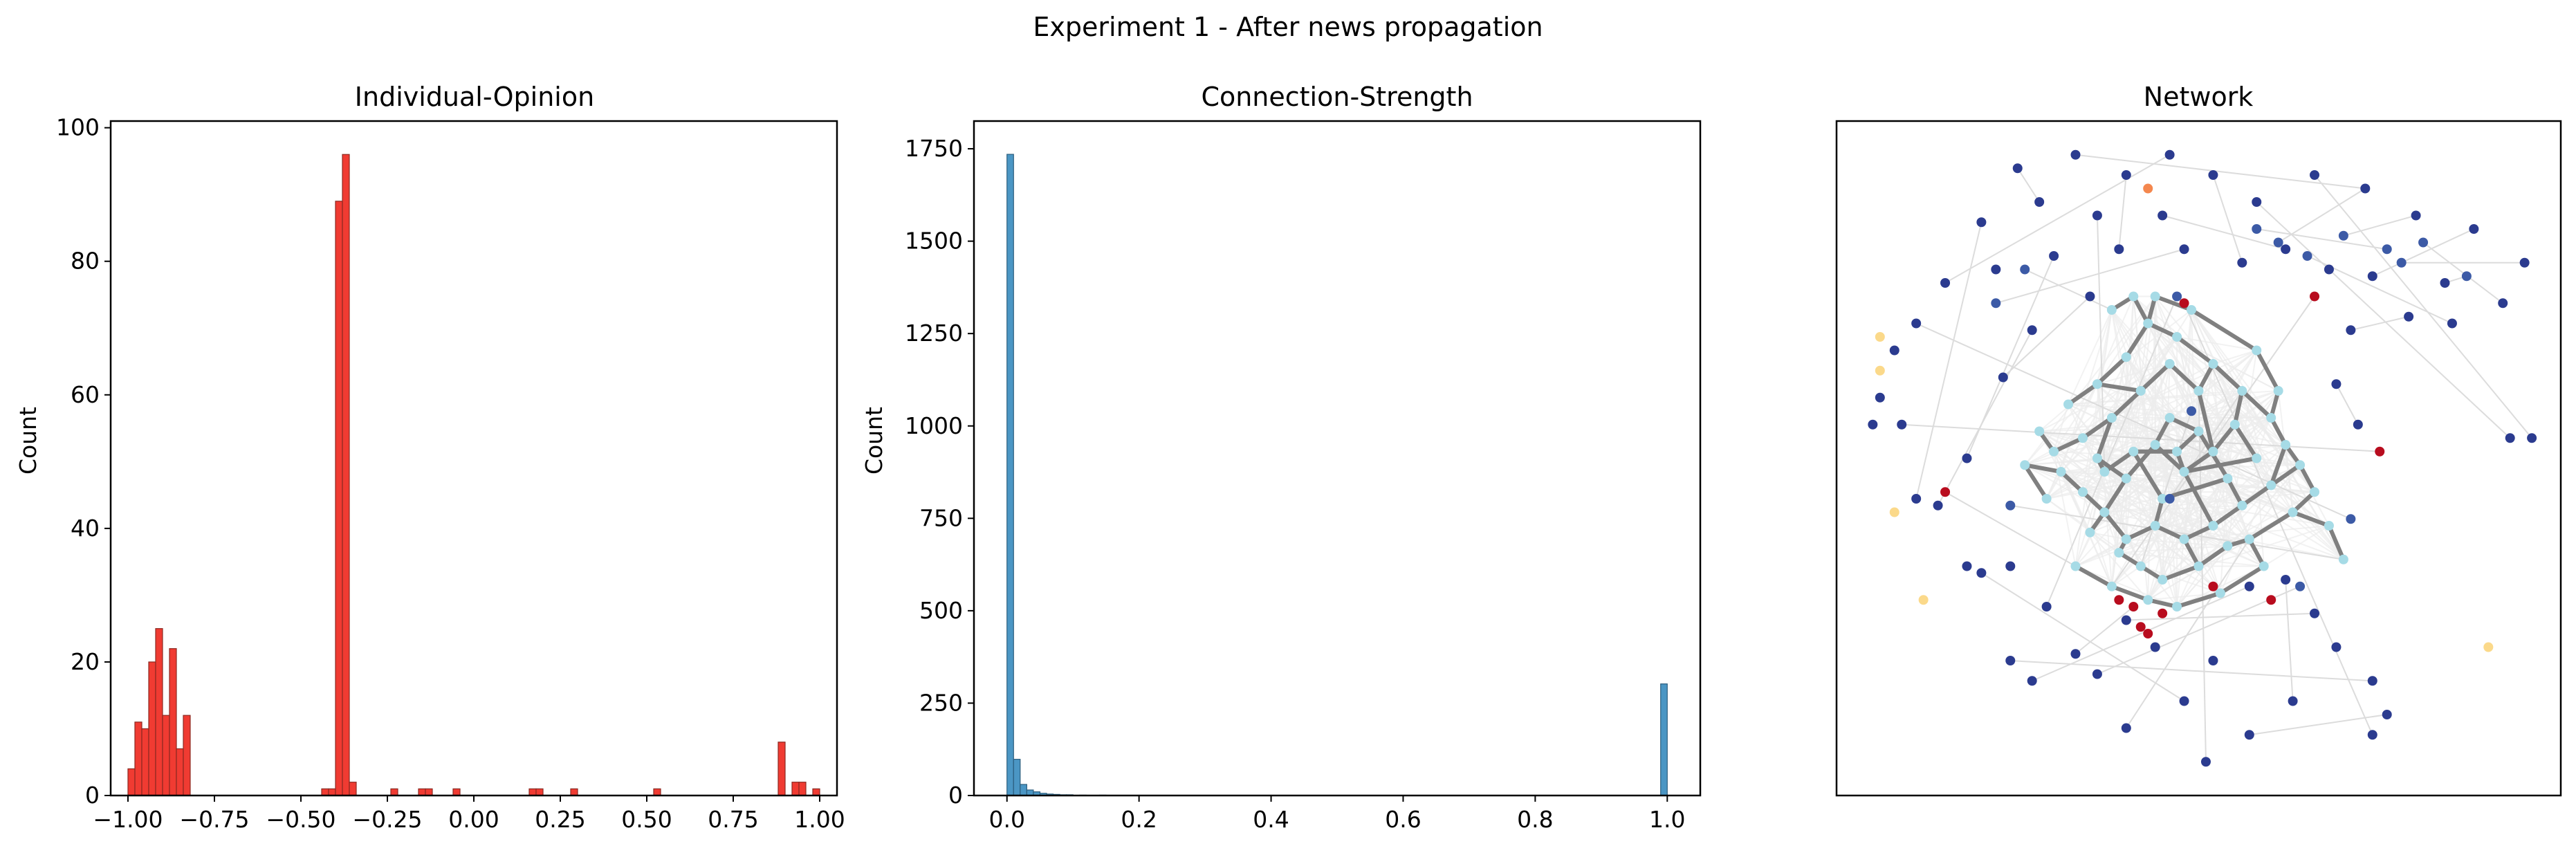 Image resolution: width=2576 pixels, height=855 pixels. Describe the element at coordinates (92, 795) in the screenshot. I see `opinion-y-tick-label: 0` at that location.